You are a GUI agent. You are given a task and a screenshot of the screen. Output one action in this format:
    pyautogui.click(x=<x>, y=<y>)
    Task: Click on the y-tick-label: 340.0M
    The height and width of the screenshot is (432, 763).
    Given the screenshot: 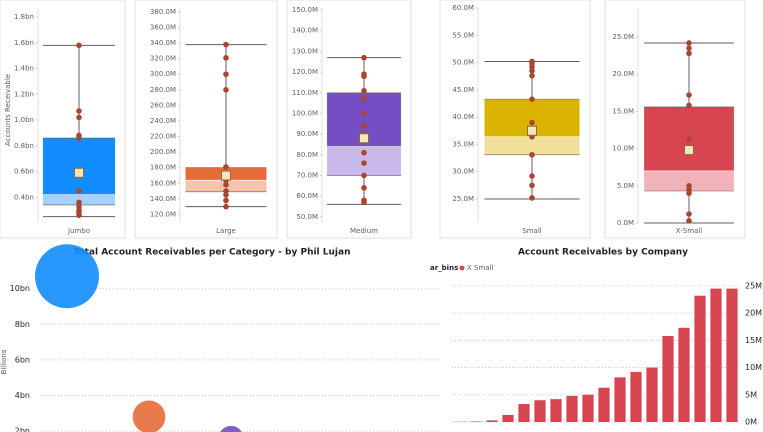 What is the action you would take?
    pyautogui.click(x=163, y=43)
    